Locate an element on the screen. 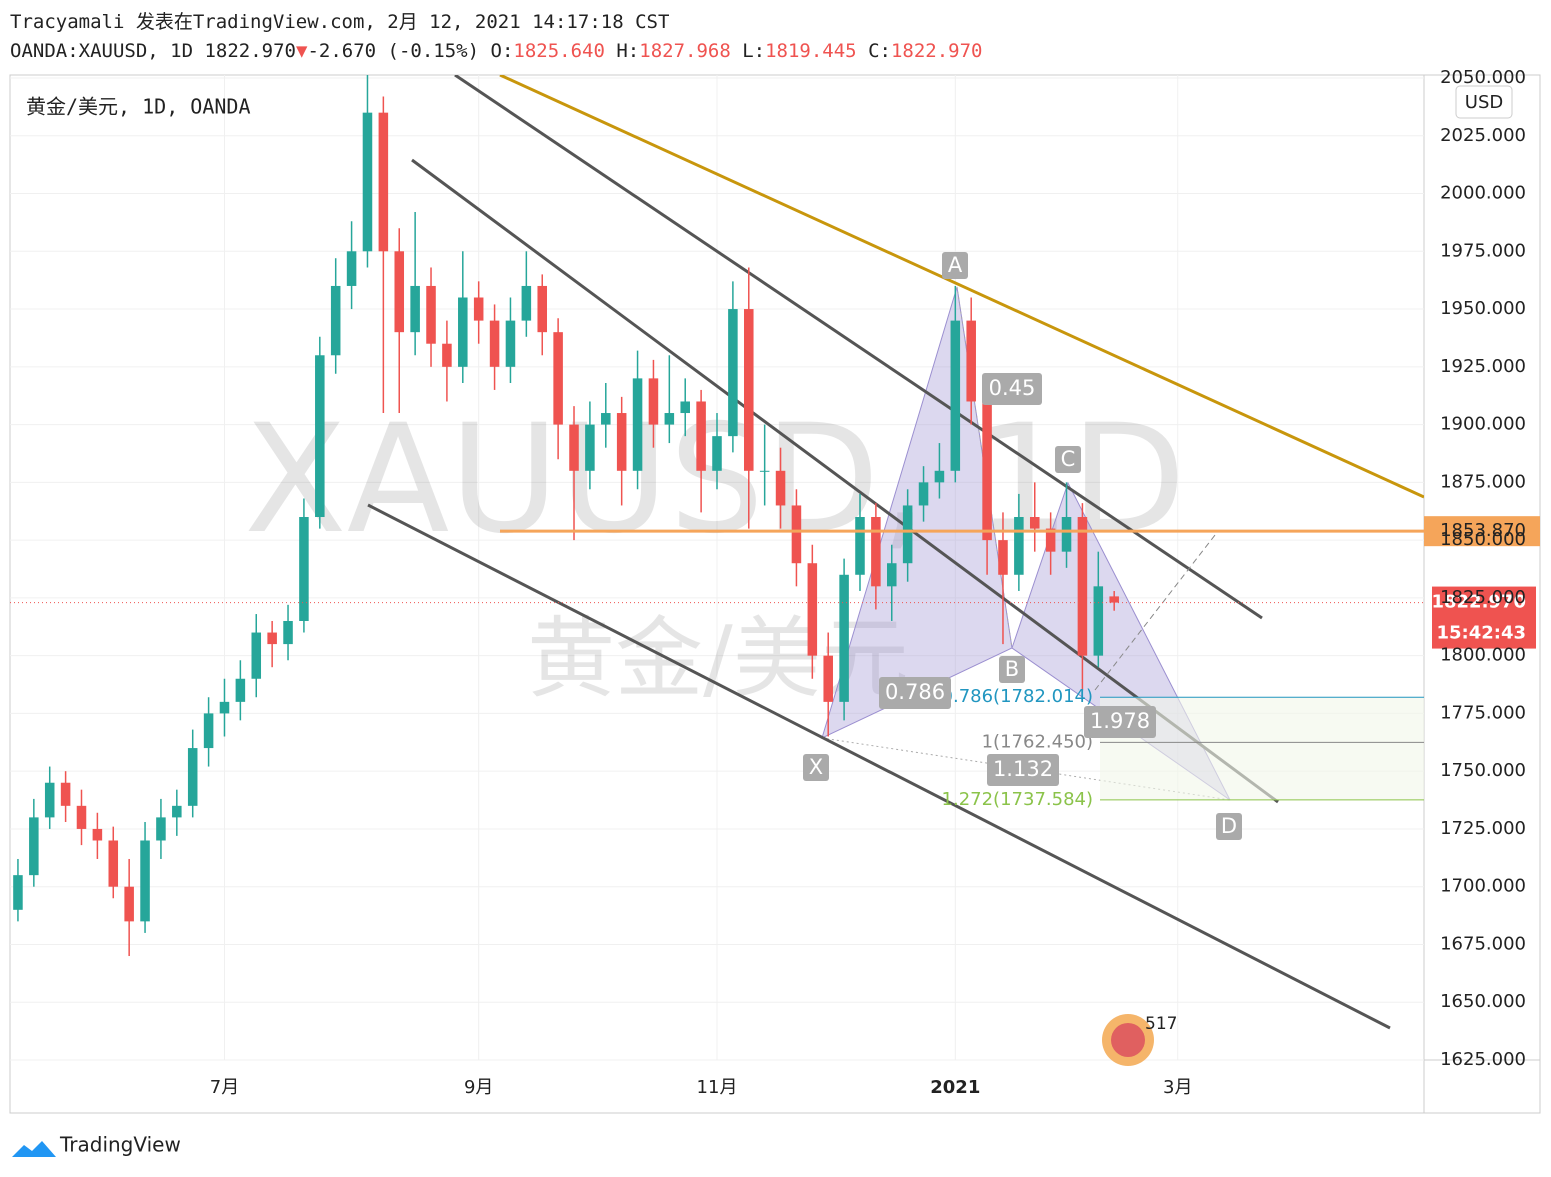  pattern-labels: A B C D X 0.45 0.786 1.978 1.132 is located at coordinates (1022, 546).